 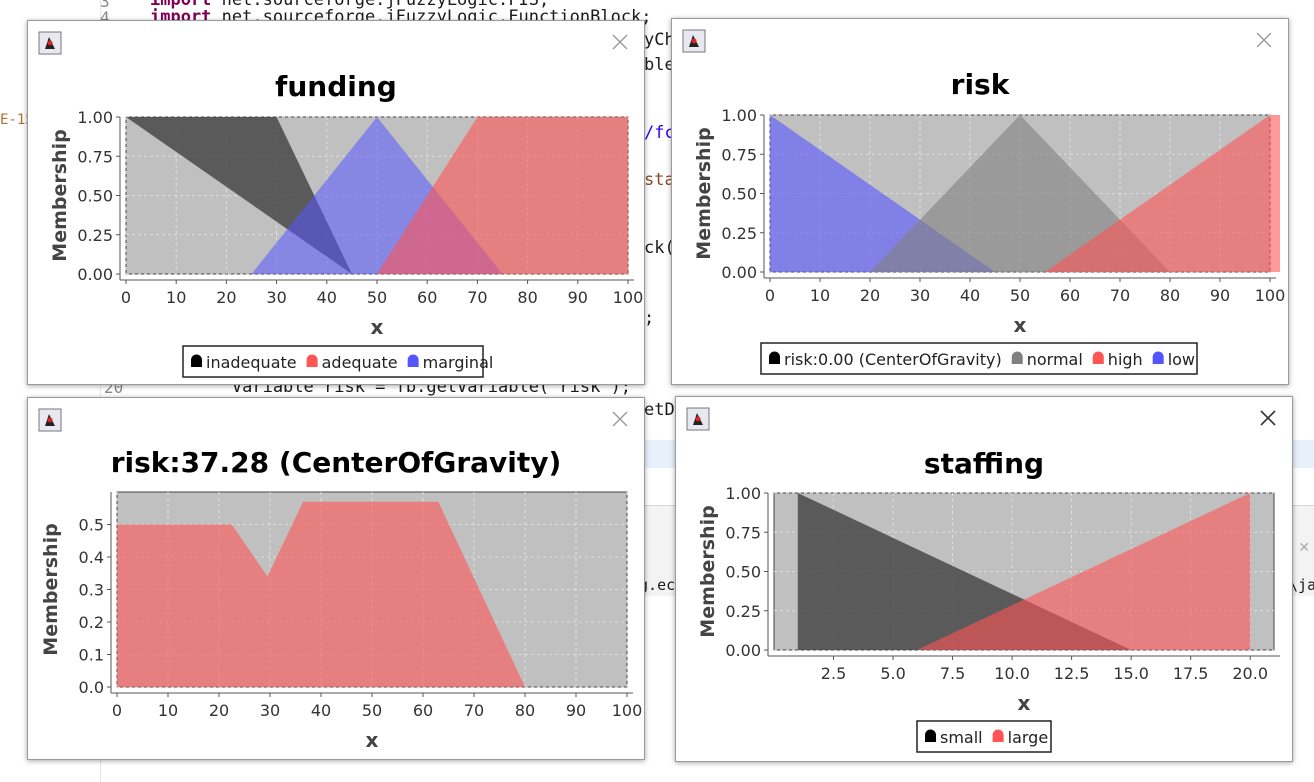 What do you see at coordinates (659, 133) in the screenshot?
I see `code-line: /fc` at bounding box center [659, 133].